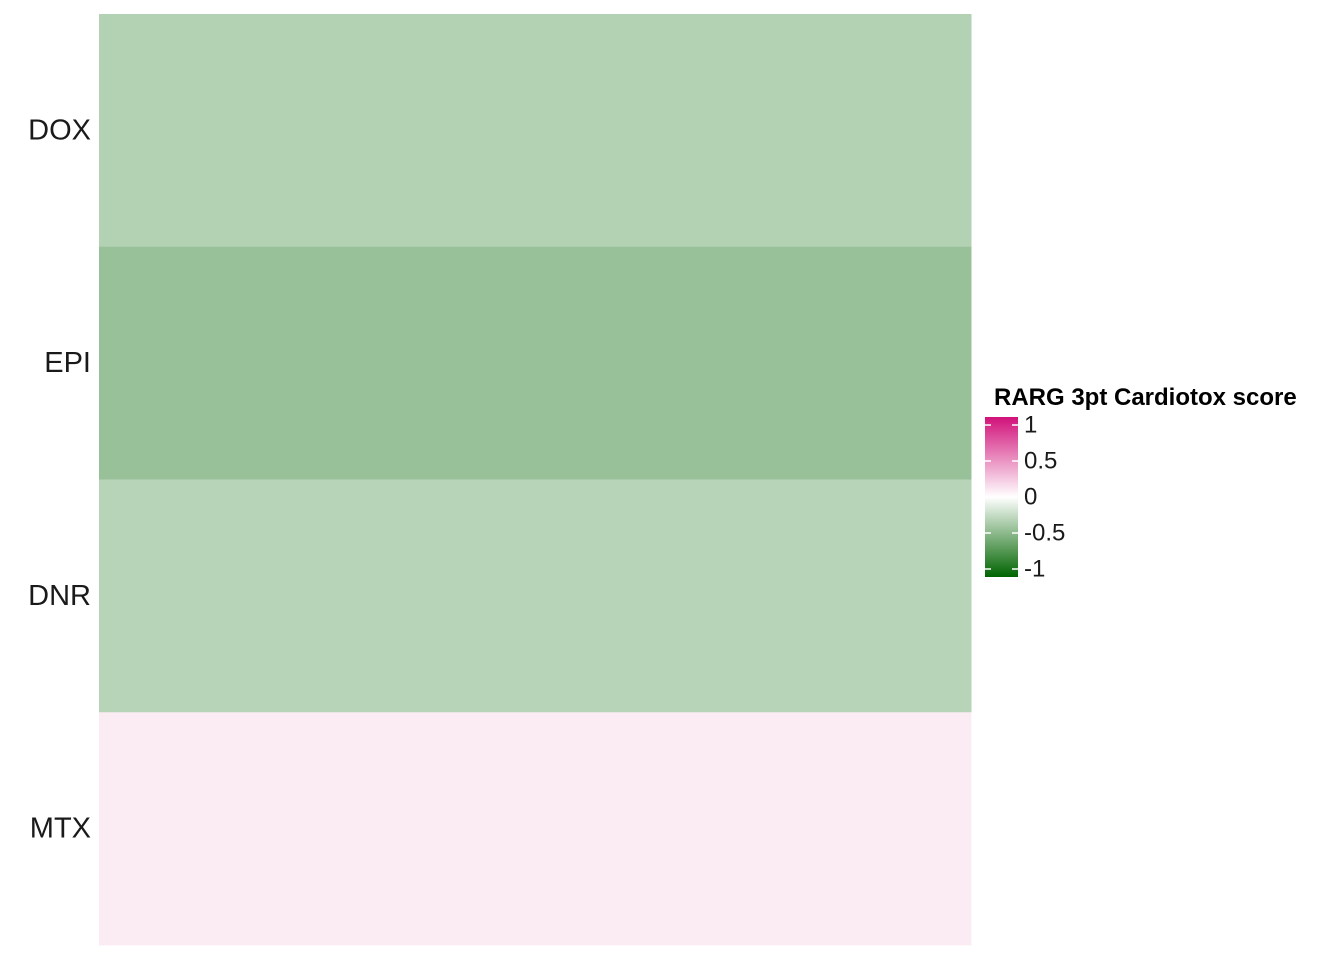  I want to click on legend-tick-label: 1, so click(1030, 425).